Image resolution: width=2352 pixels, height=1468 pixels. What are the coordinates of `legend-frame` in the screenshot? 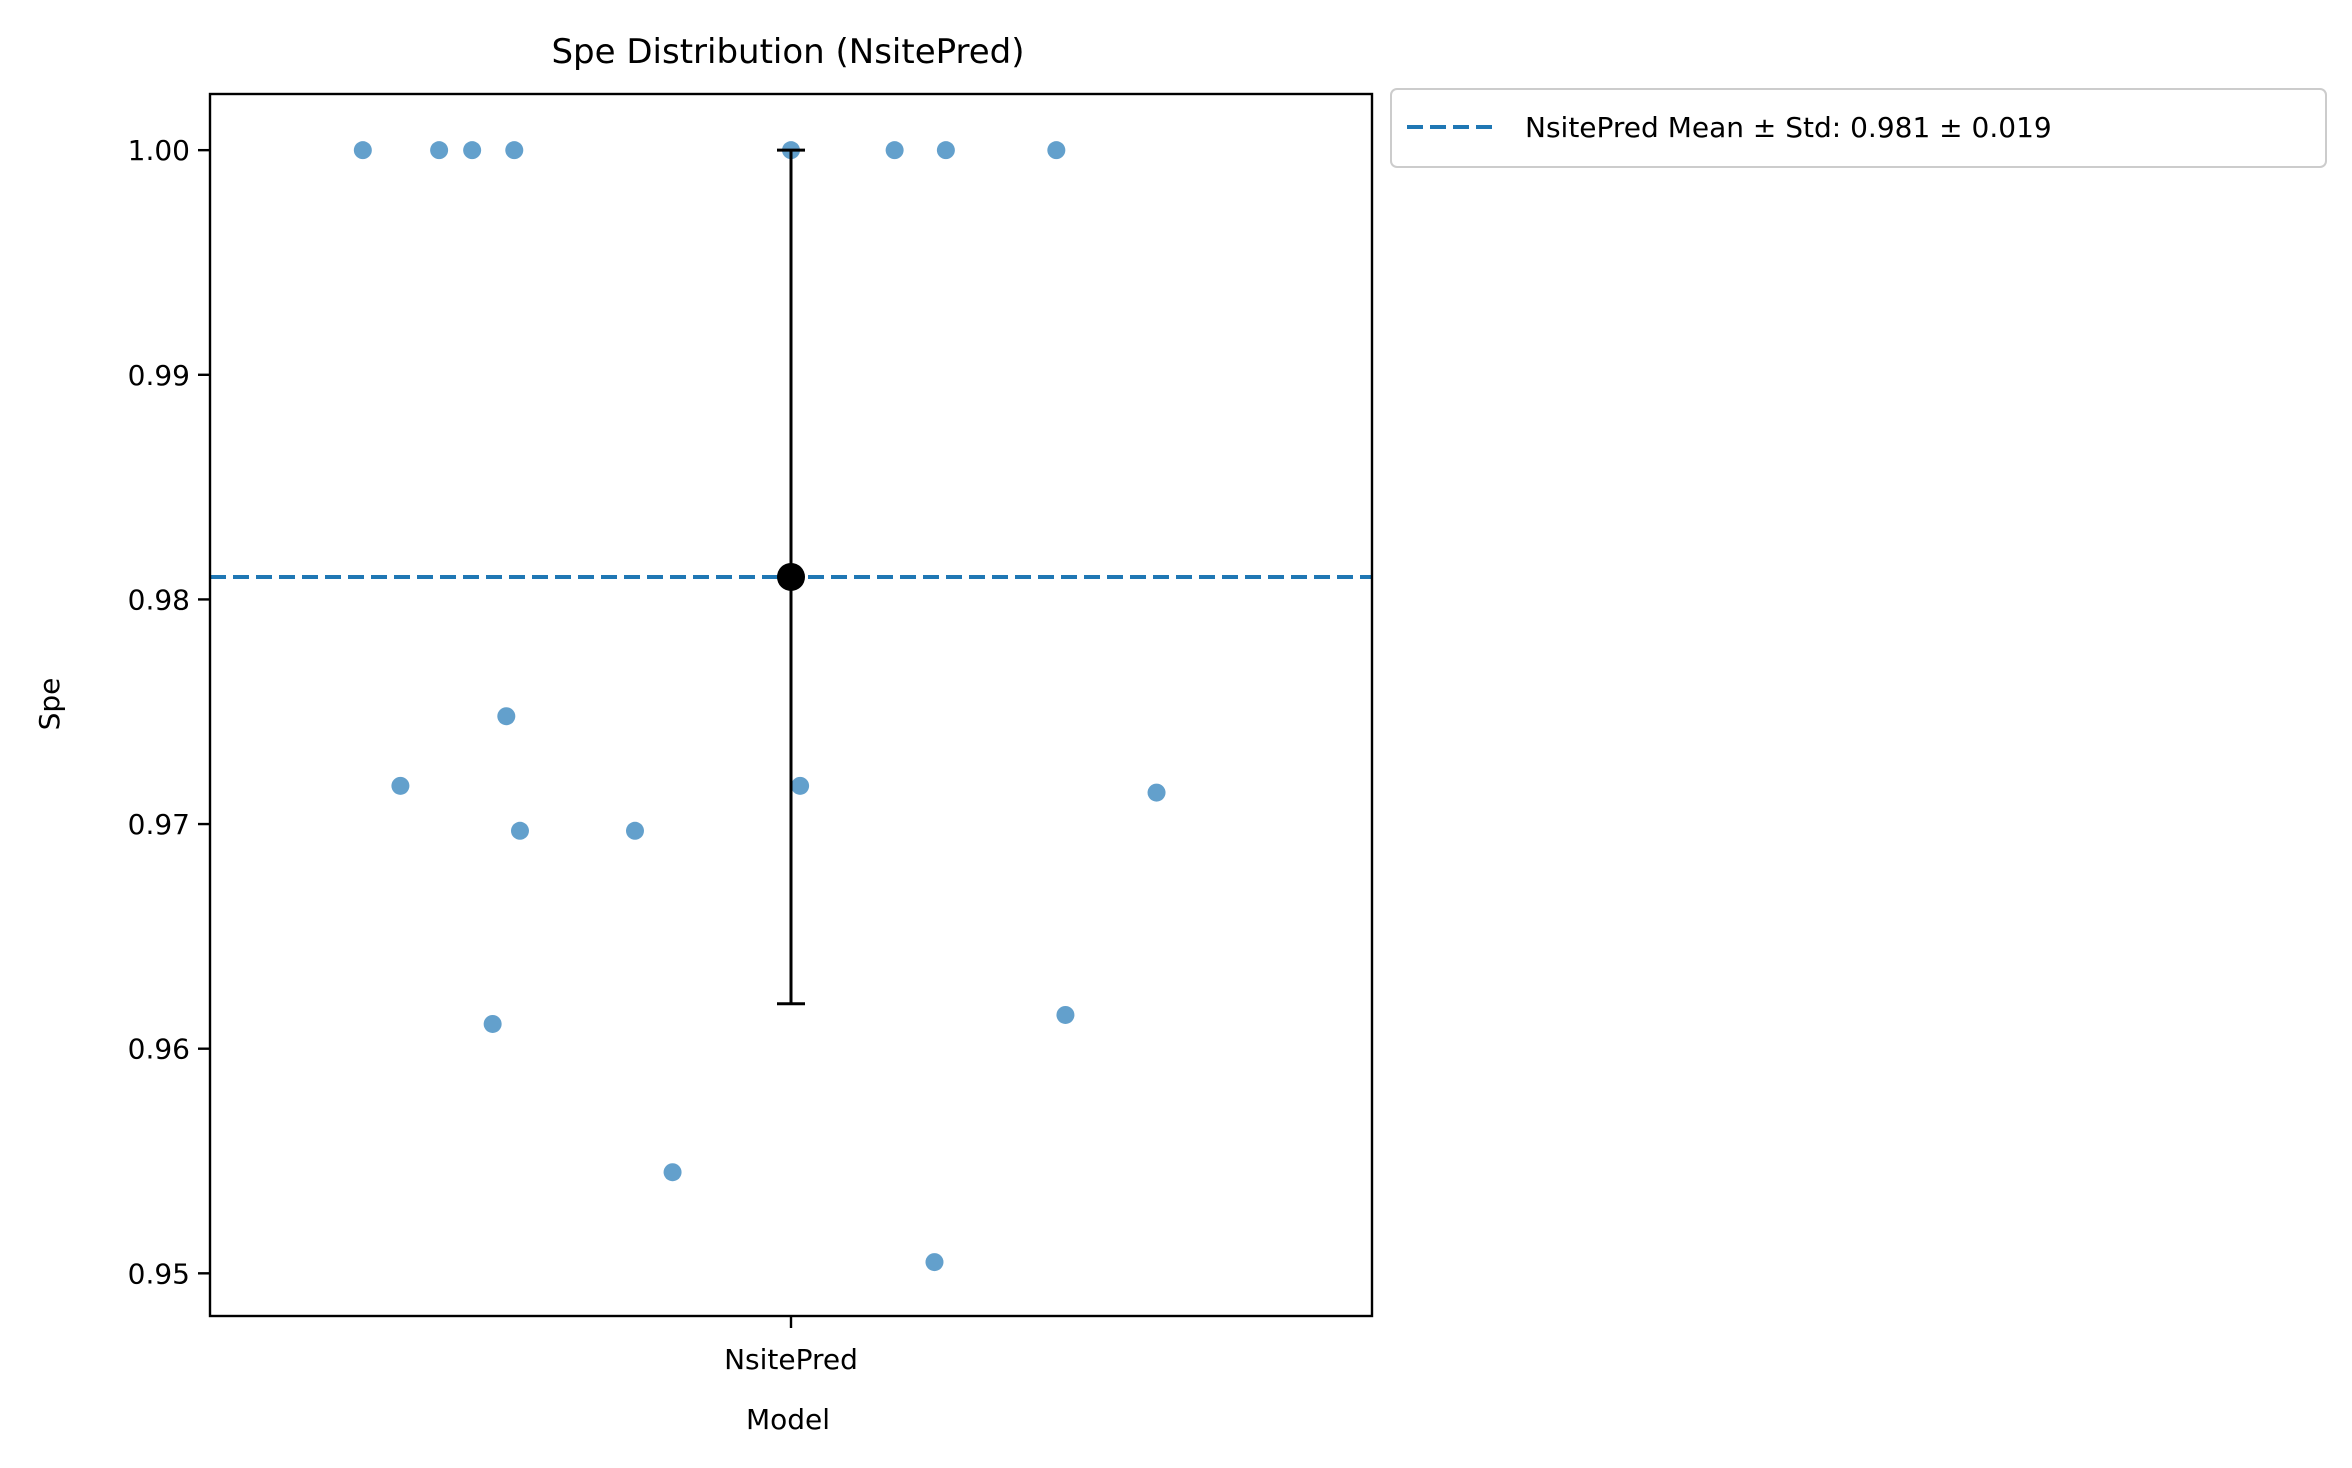 It's located at (1858, 128).